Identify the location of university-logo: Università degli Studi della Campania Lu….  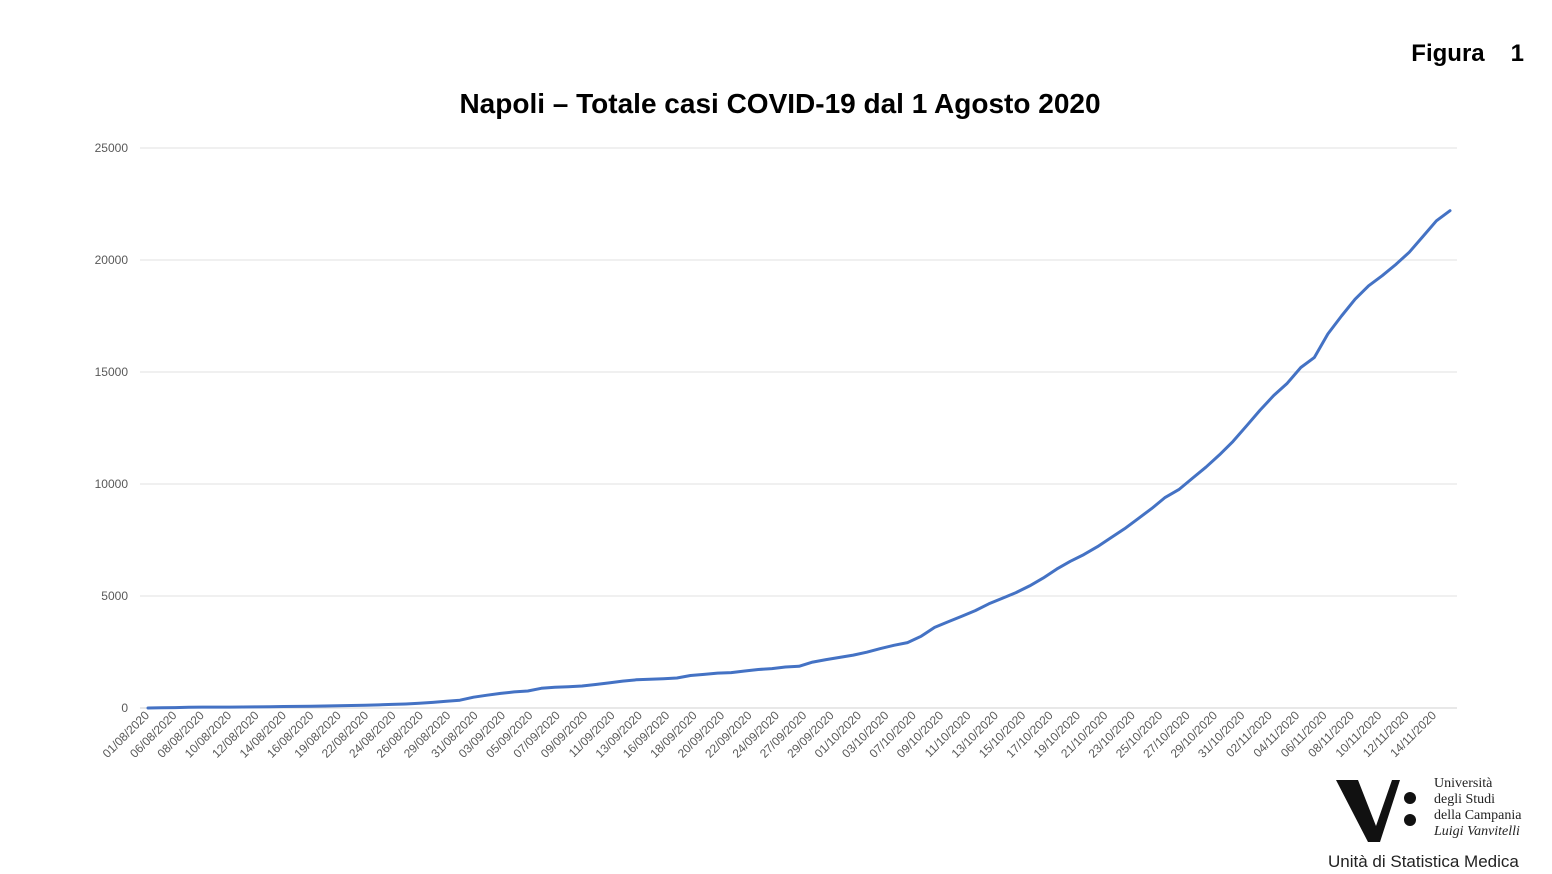
(1436, 822).